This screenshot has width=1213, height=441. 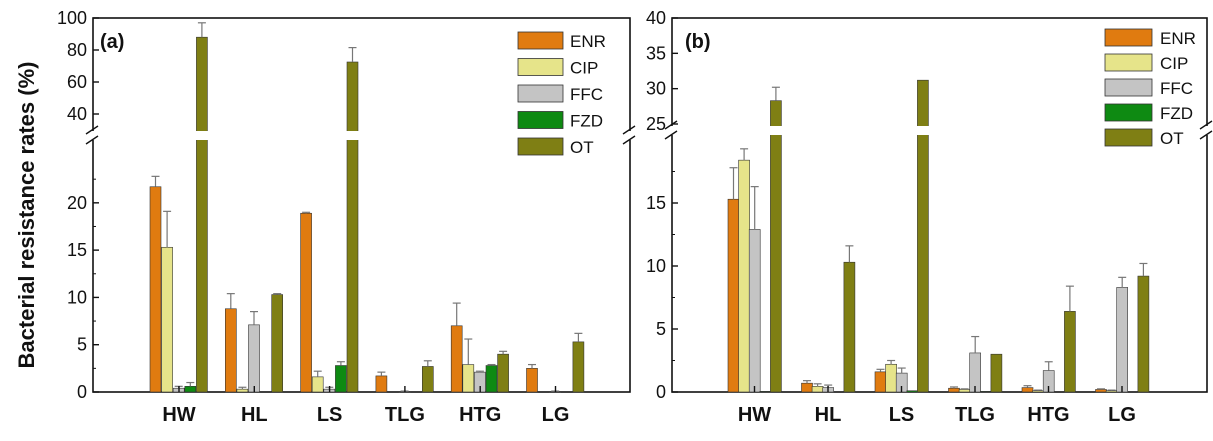 I want to click on y-tick-label: 100, so click(x=72, y=18).